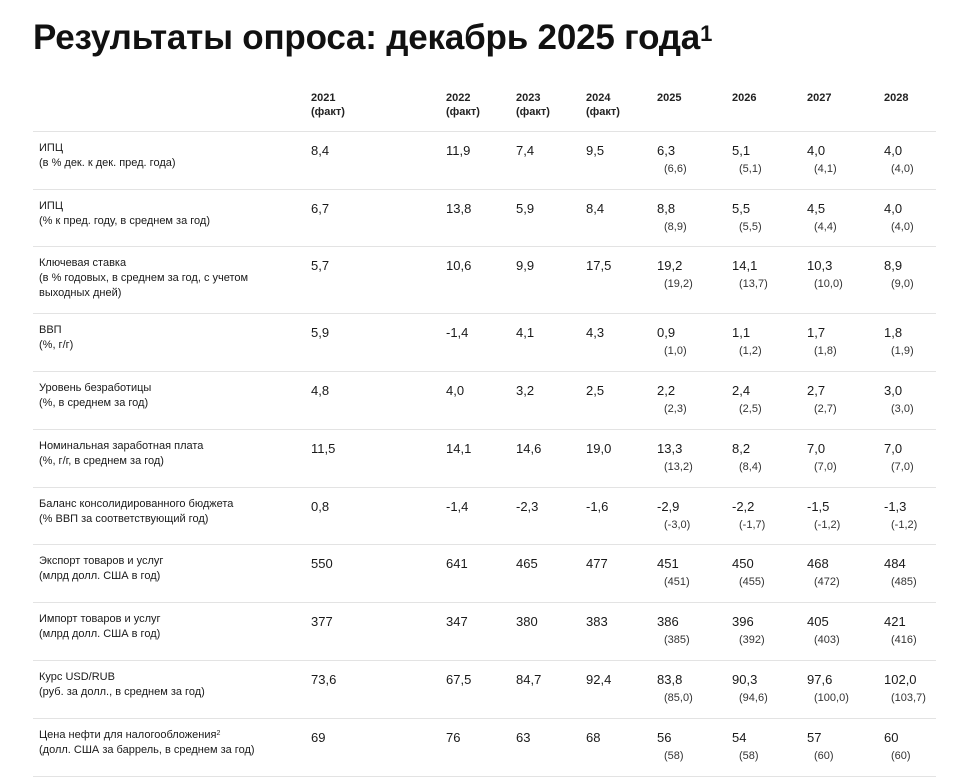  I want to click on previous-forecast-cell: (6,6), so click(675, 169).